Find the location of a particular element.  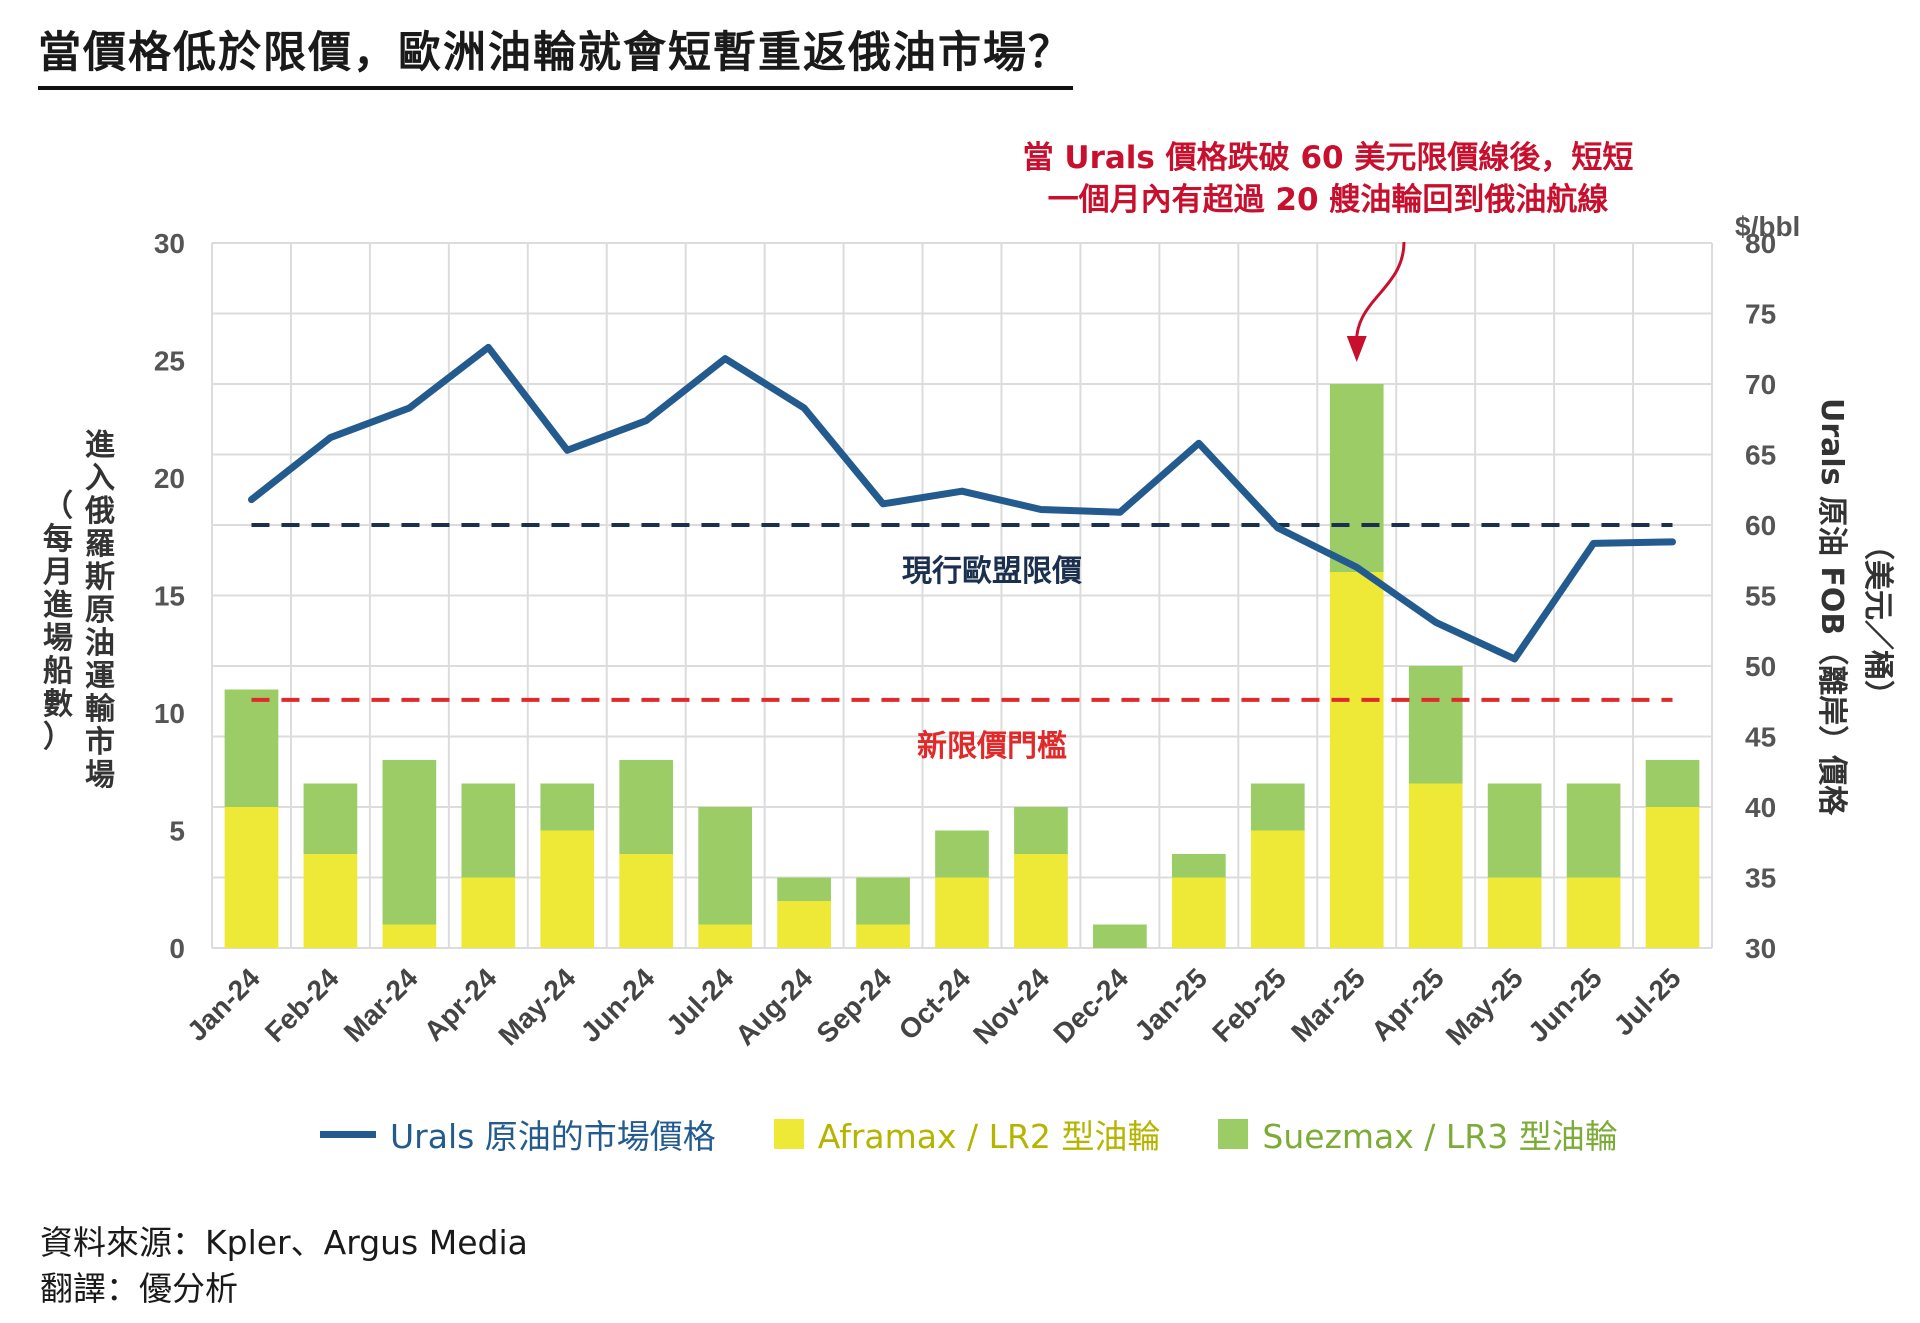

translator-line: 翻譯：優分析 is located at coordinates (139, 1288).